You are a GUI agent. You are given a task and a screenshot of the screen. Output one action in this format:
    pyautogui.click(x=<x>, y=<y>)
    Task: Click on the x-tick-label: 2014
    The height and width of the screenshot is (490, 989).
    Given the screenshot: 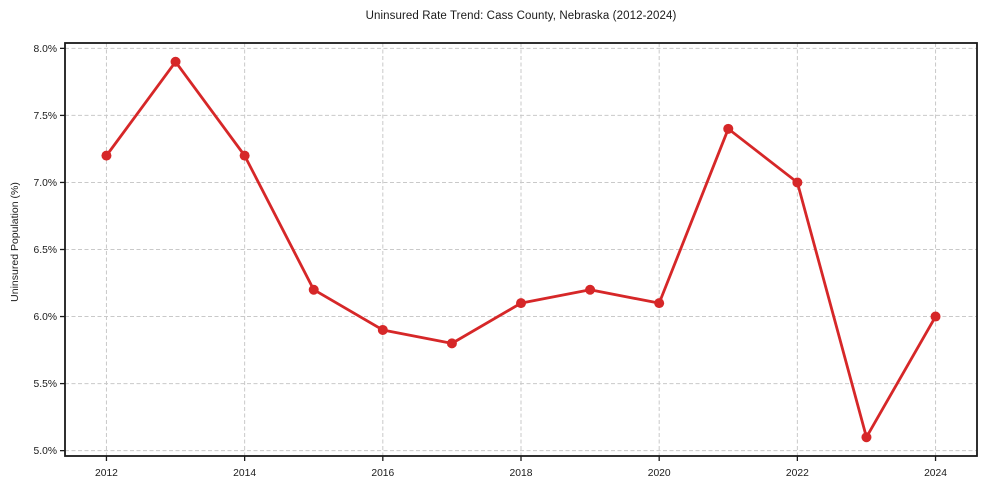 What is the action you would take?
    pyautogui.click(x=244, y=473)
    